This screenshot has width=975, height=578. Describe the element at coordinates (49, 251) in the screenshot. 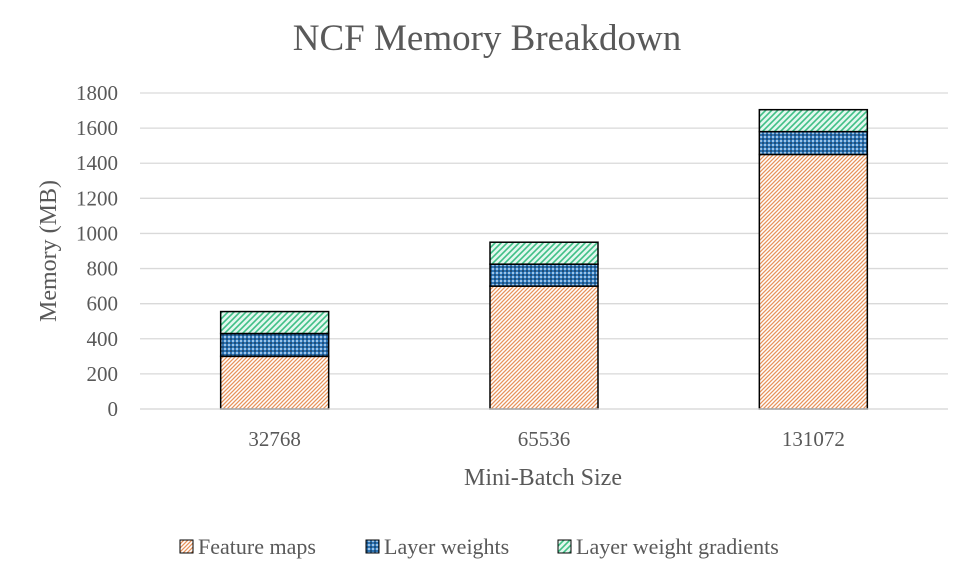

I see `y-axis-title: Memory (MB)` at that location.